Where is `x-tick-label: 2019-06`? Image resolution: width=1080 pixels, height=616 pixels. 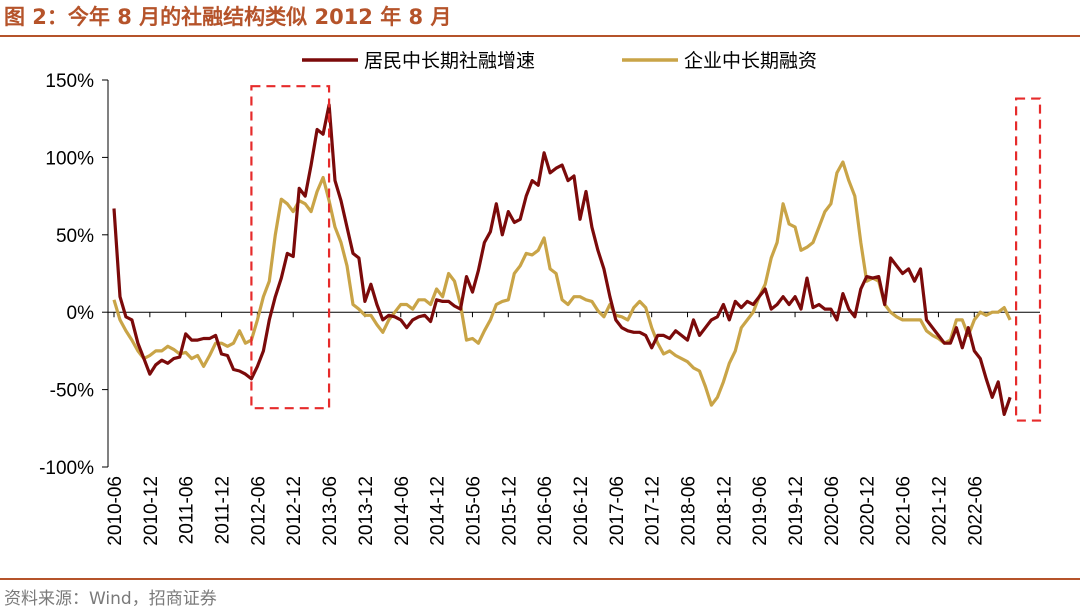
x-tick-label: 2019-06 is located at coordinates (760, 511).